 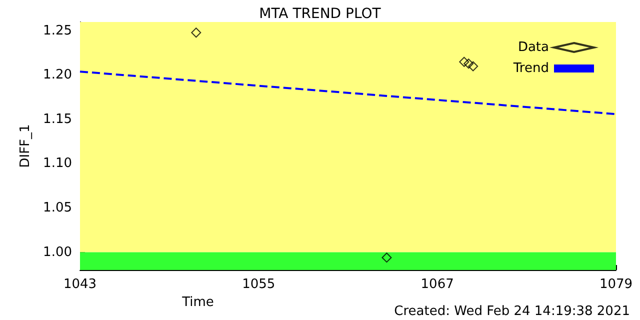 I want to click on y-tick-label: 1.15, so click(x=57, y=119).